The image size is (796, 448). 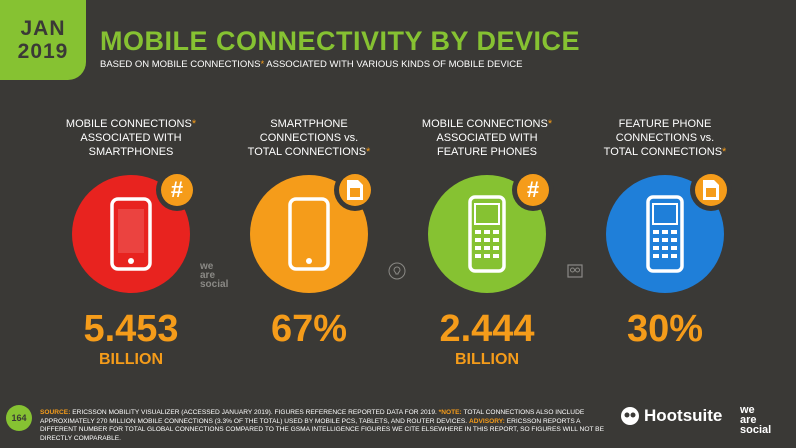 I want to click on stat-value: 67%, so click(x=309, y=329).